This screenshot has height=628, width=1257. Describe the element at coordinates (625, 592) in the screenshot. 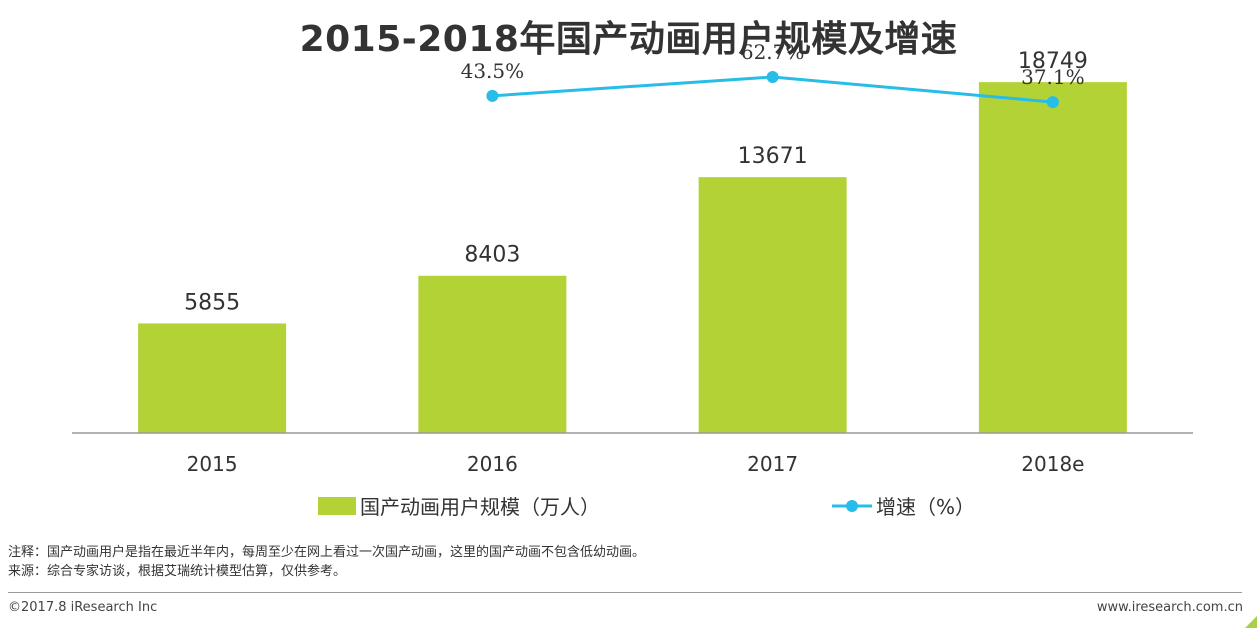

I see `footer-divider` at that location.